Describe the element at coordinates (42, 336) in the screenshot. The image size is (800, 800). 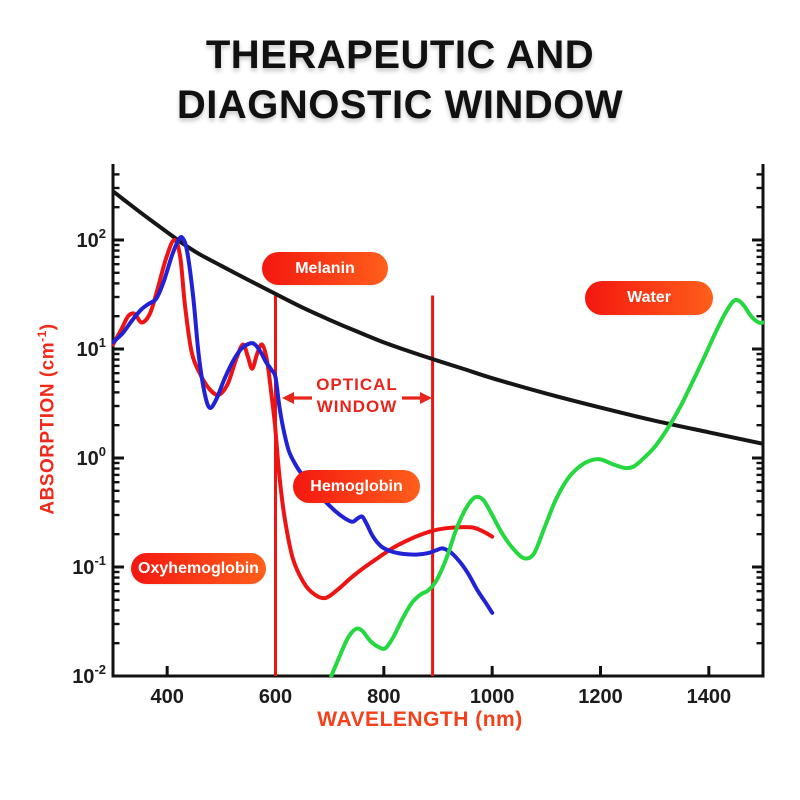
I see `y-axis-title-superscript: -1` at that location.